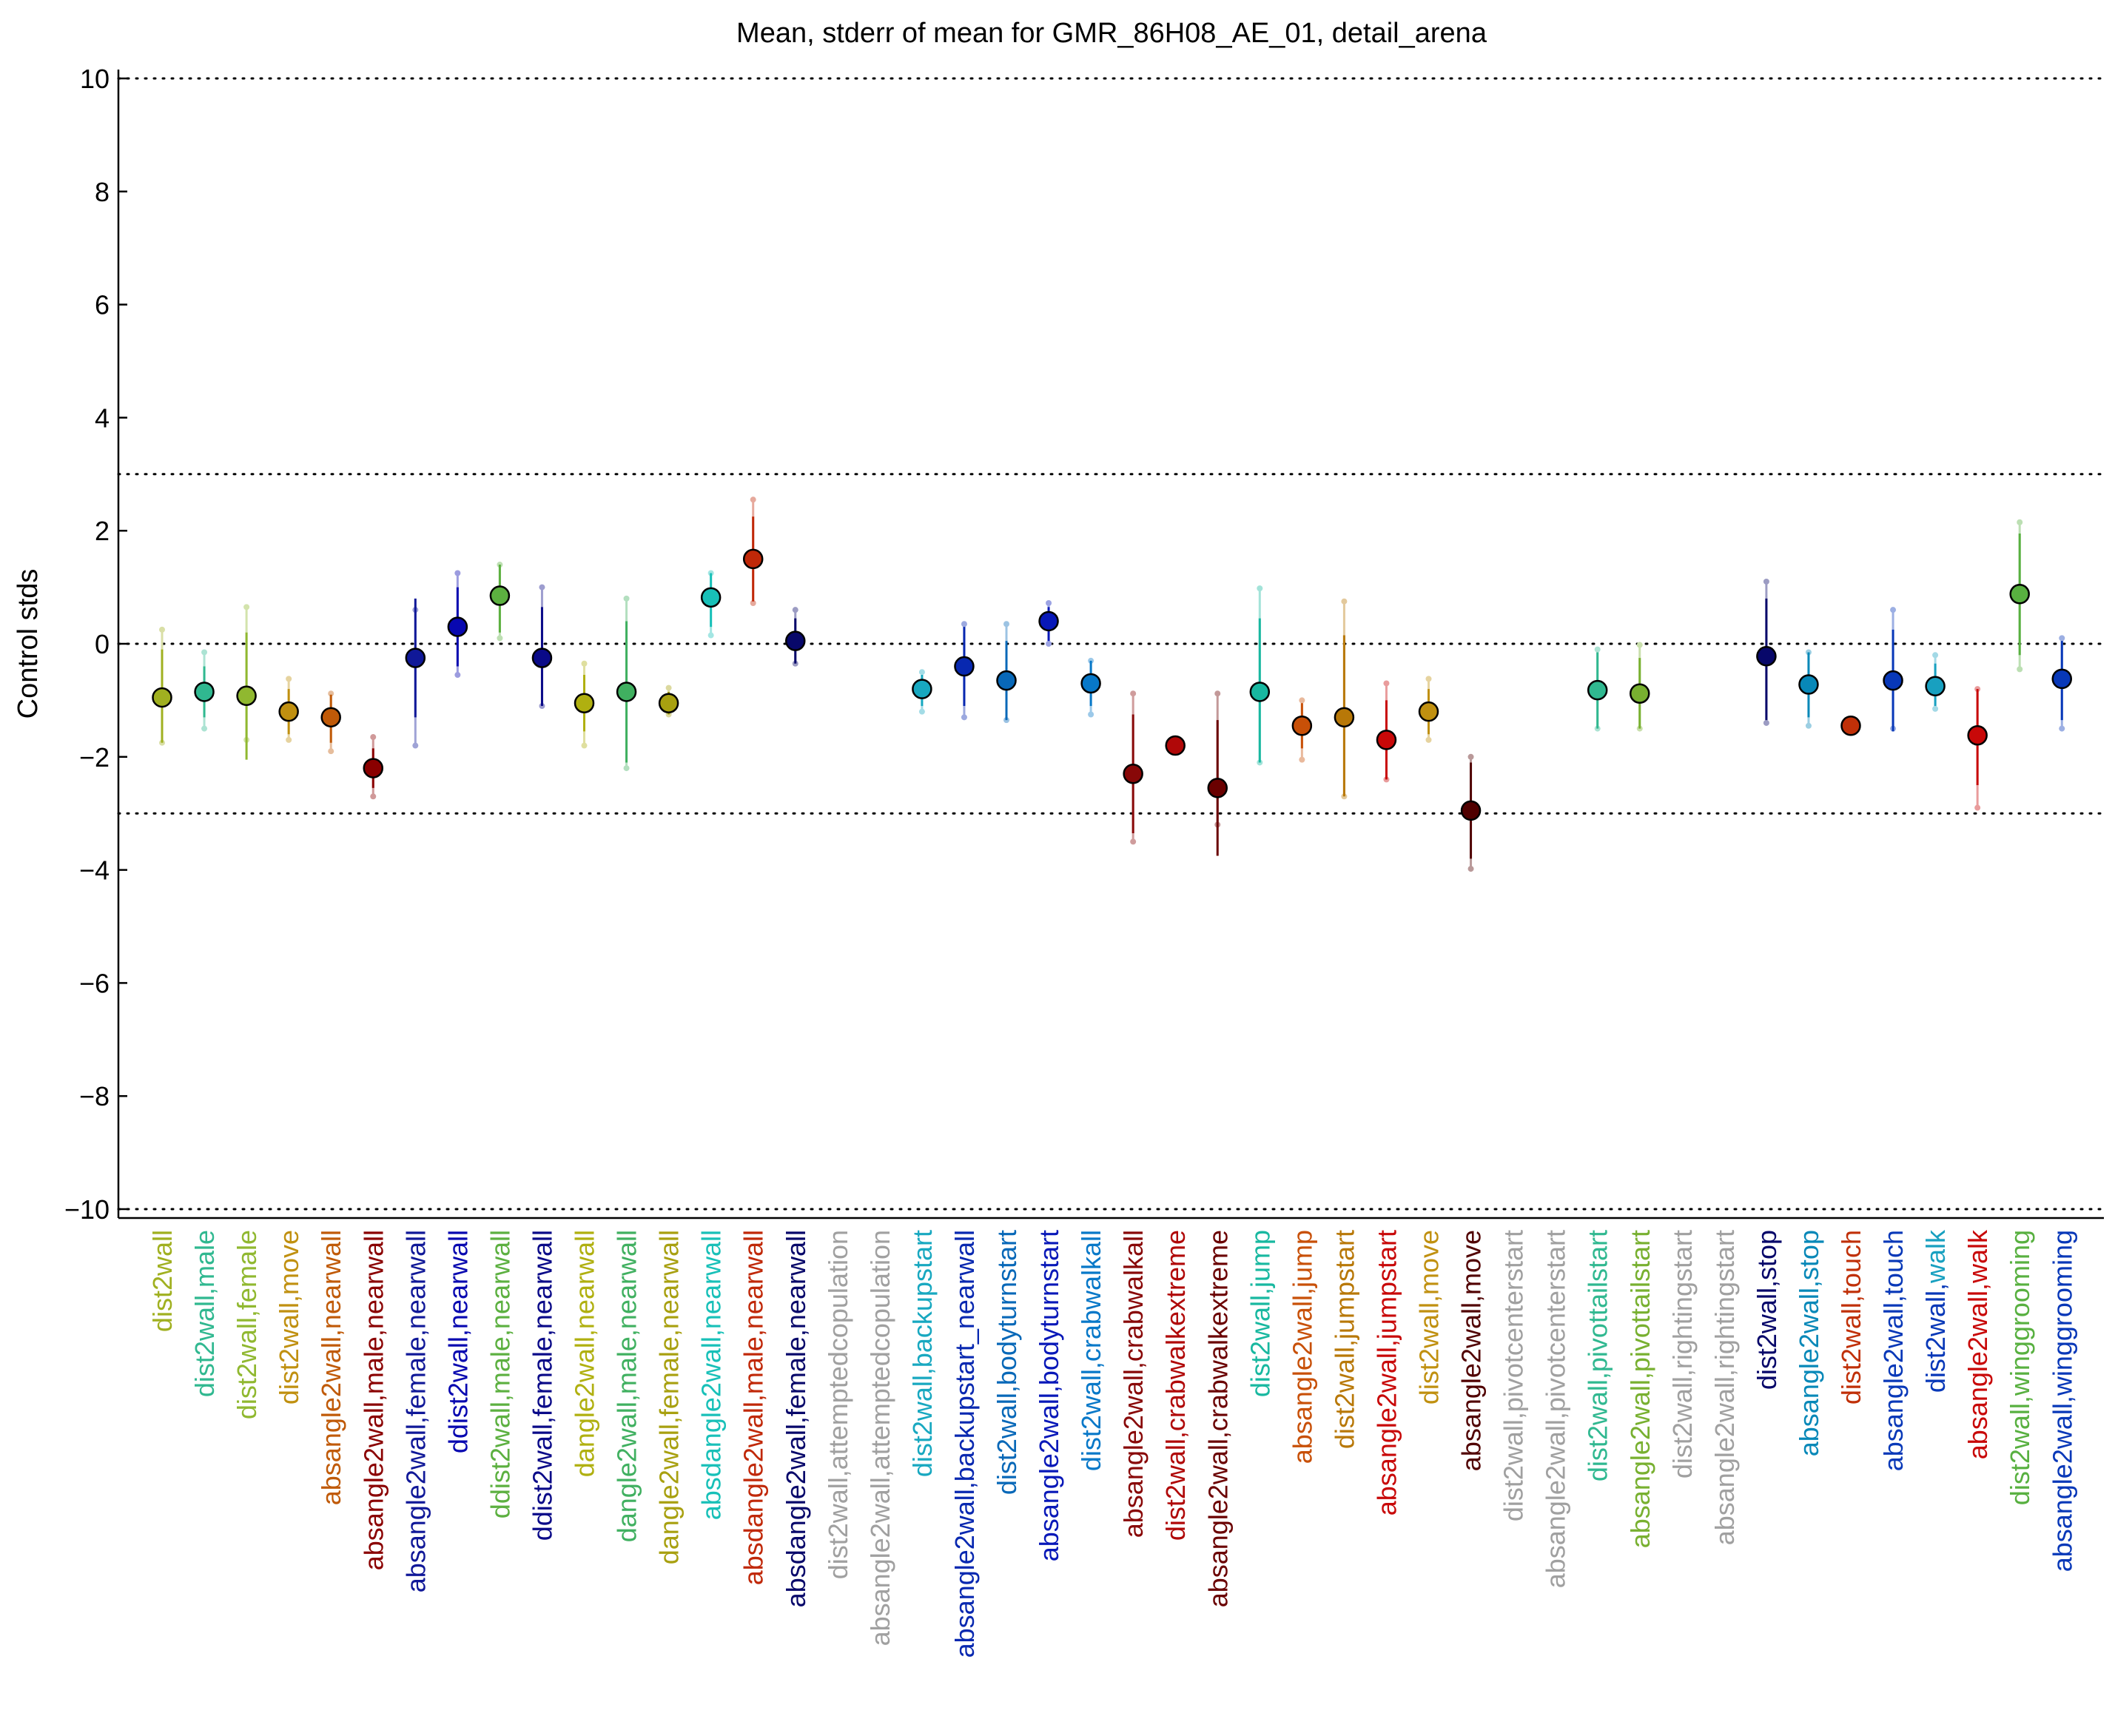 The image size is (2115, 1736). I want to click on x-tick-label-part: dangle2wall,nearwall, so click(585, 1353).